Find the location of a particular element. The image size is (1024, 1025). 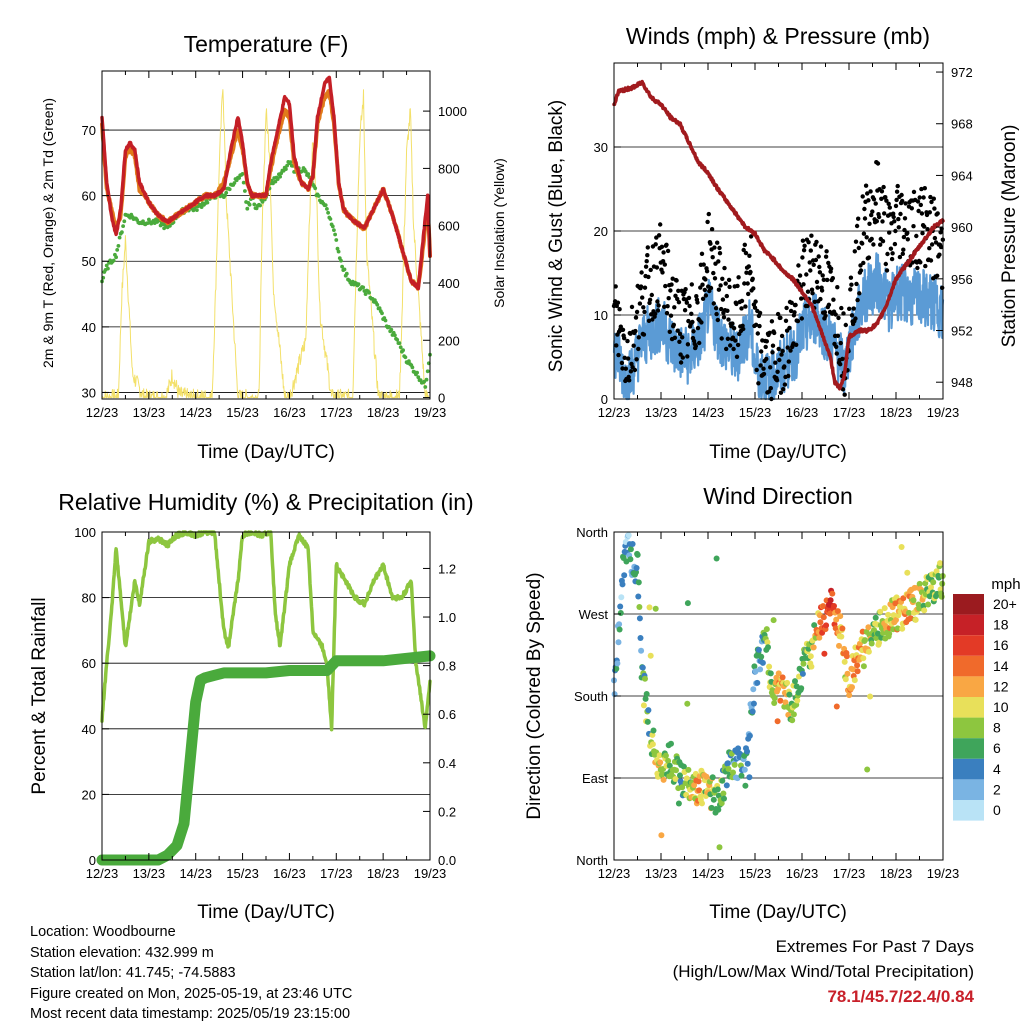

winds-plot is located at coordinates (778, 240).